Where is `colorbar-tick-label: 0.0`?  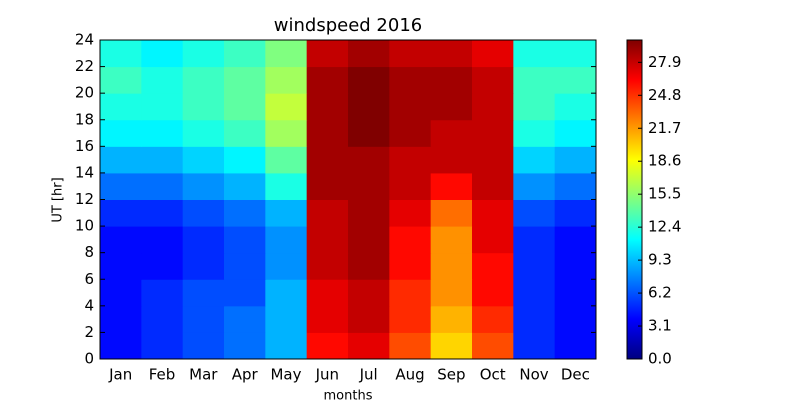 colorbar-tick-label: 0.0 is located at coordinates (660, 359).